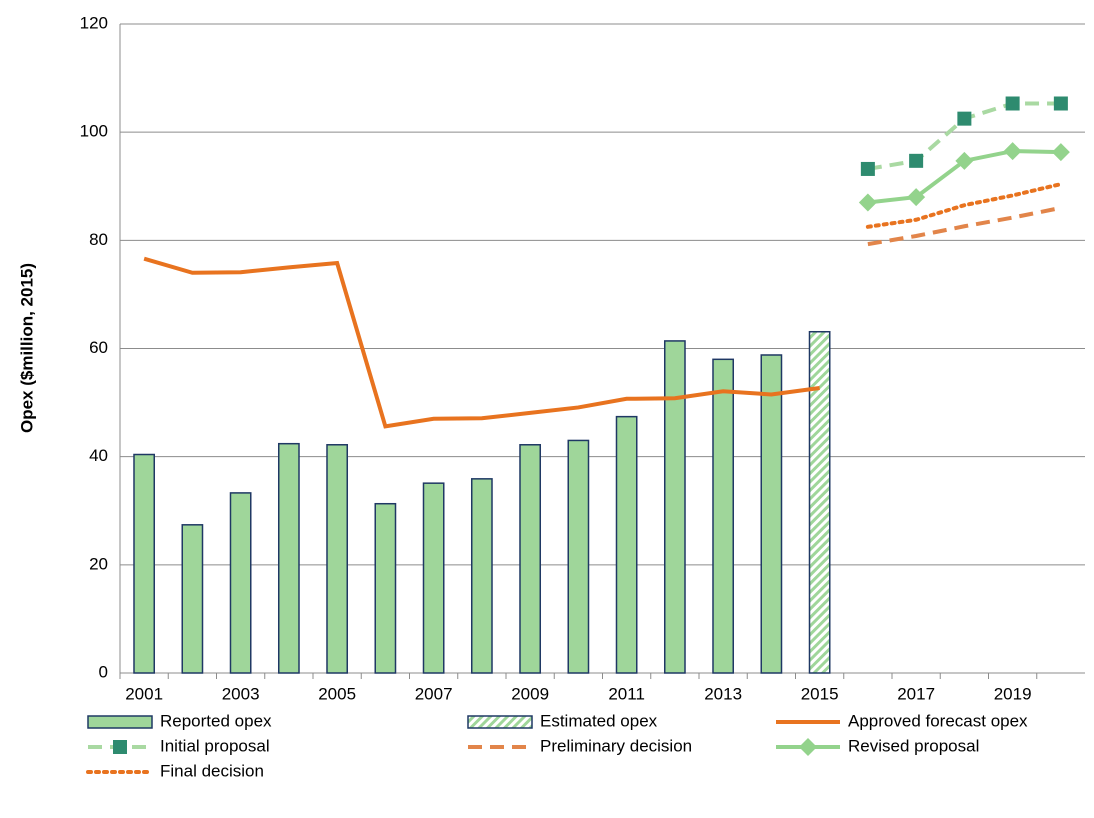  Describe the element at coordinates (212, 770) in the screenshot. I see `legend-label: Final decision` at that location.